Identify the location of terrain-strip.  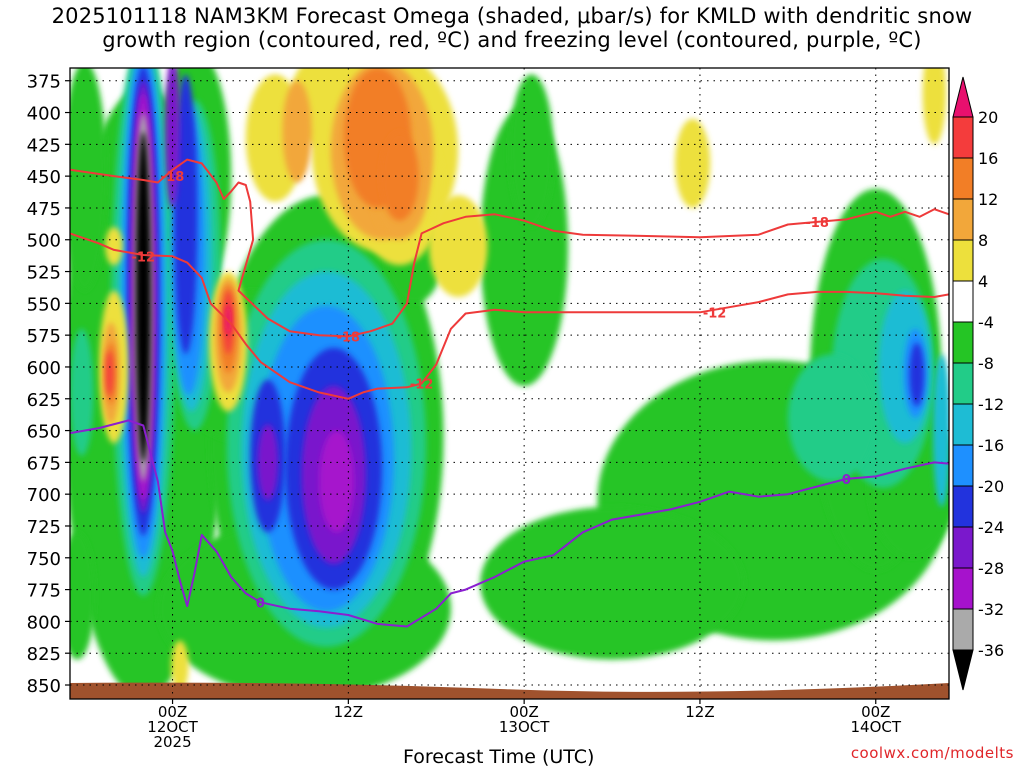
(509, 690).